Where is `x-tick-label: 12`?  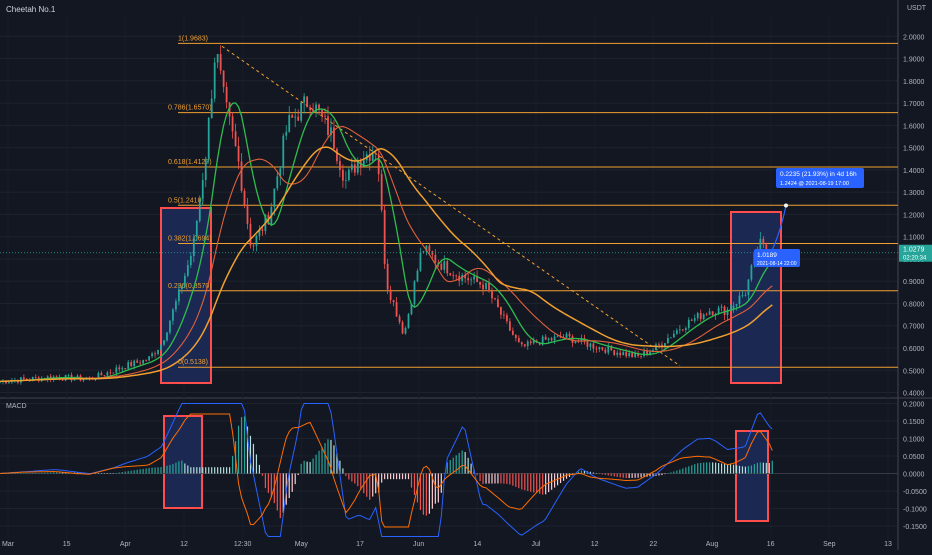
x-tick-label: 12 is located at coordinates (184, 544).